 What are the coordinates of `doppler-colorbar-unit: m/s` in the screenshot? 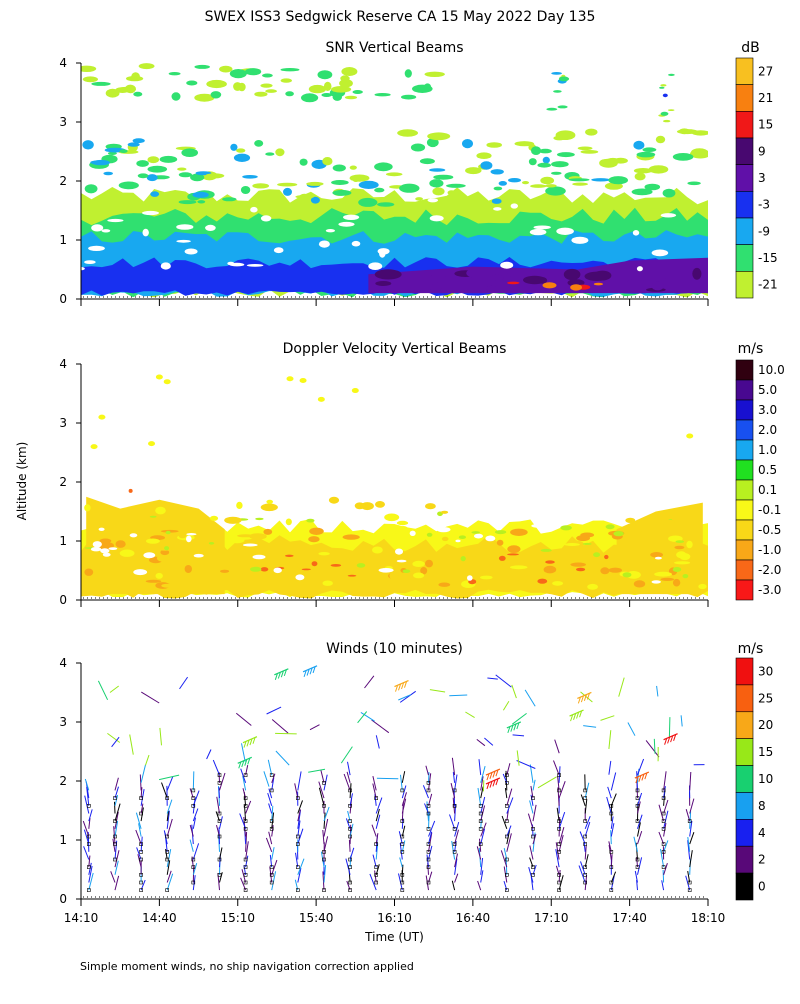 It's located at (751, 349).